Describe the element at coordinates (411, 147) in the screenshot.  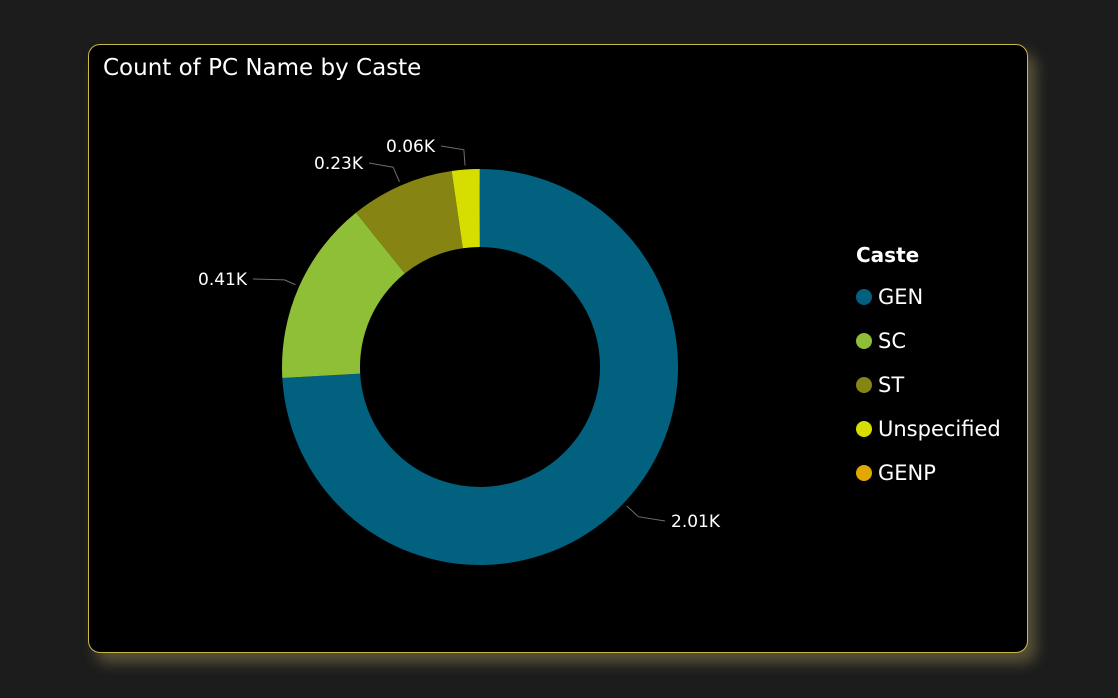
I see `data-label-unspecified: 0.06K` at that location.